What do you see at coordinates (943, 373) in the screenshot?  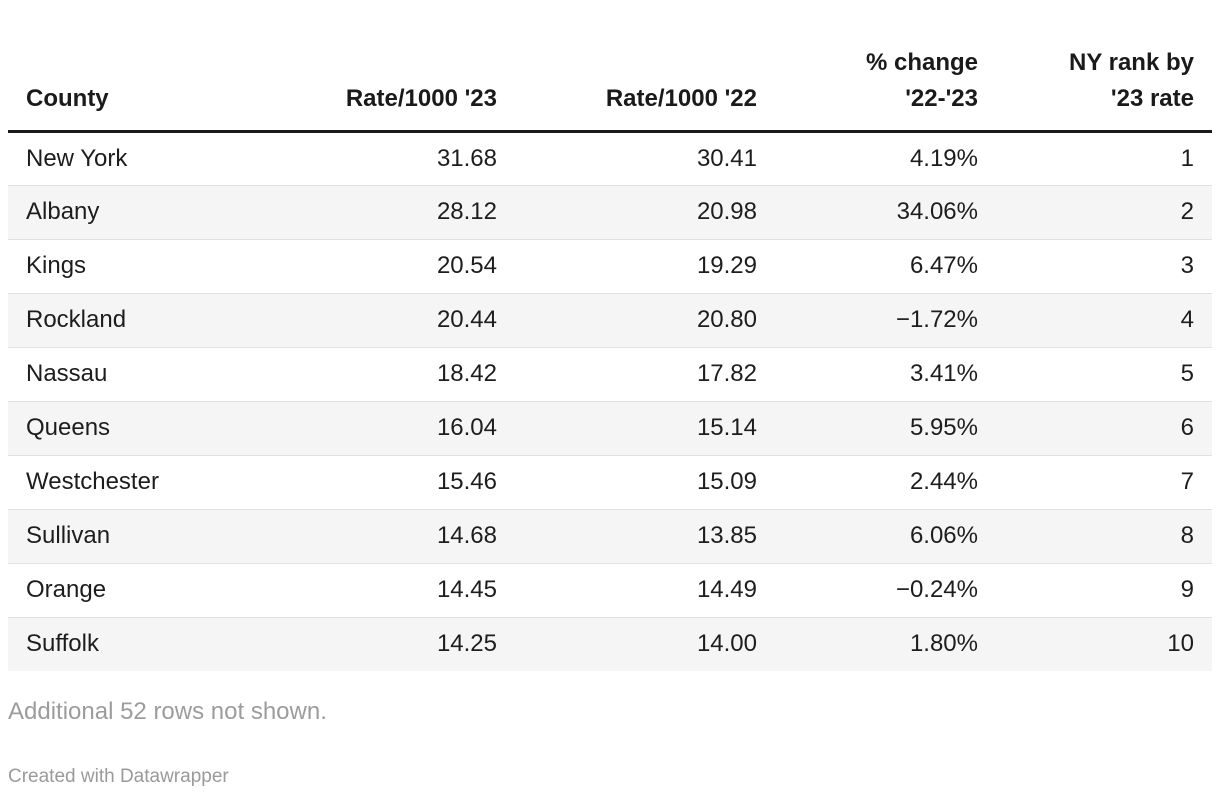 I see `table-cell: 3.41%` at bounding box center [943, 373].